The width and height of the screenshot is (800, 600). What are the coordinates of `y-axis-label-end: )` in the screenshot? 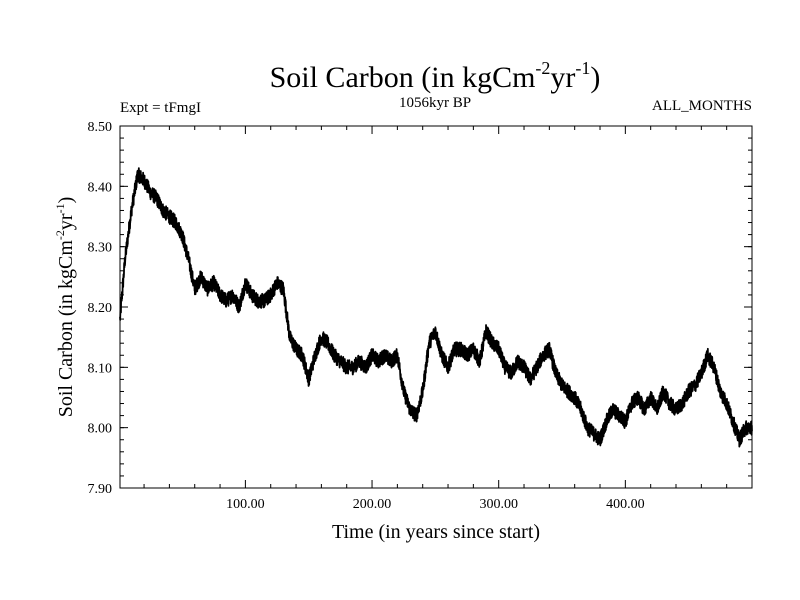 It's located at (66, 200).